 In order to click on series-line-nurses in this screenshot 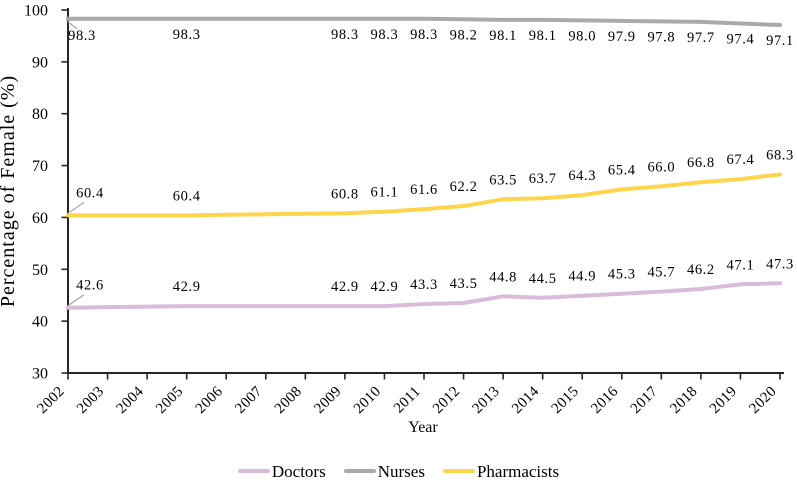, I will do `click(424, 21)`.